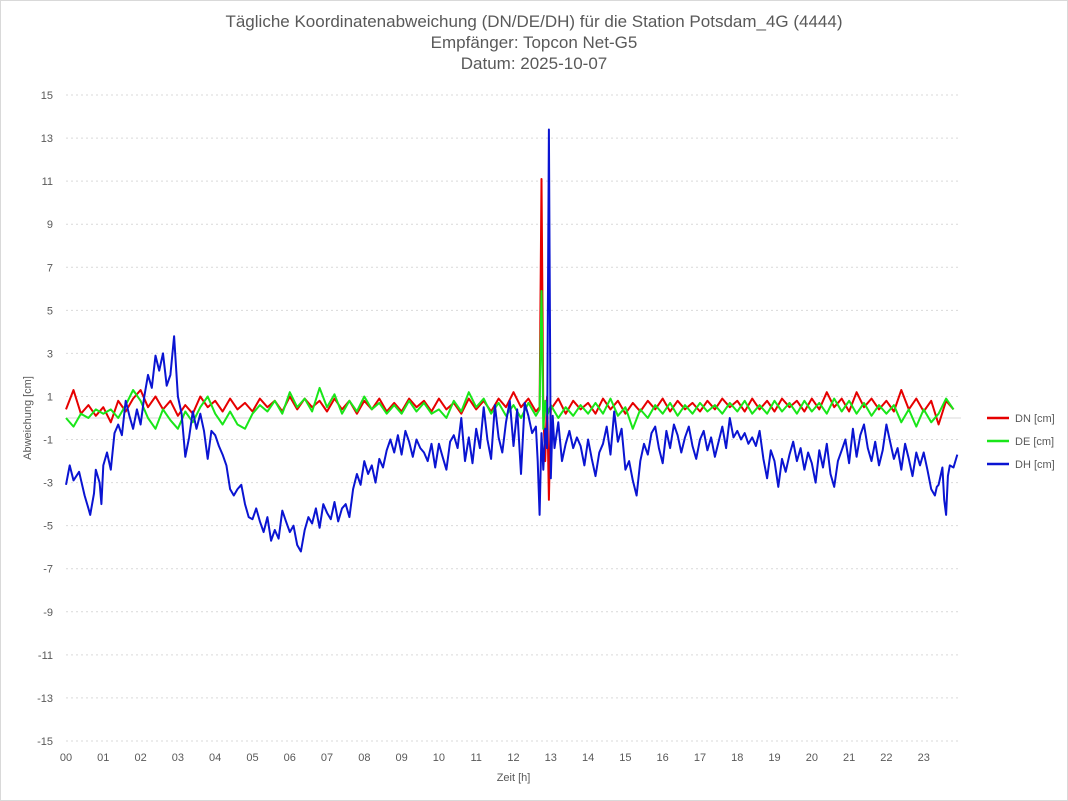 The width and height of the screenshot is (1068, 801). Describe the element at coordinates (886, 758) in the screenshot. I see `x-tick-label: 22` at that location.